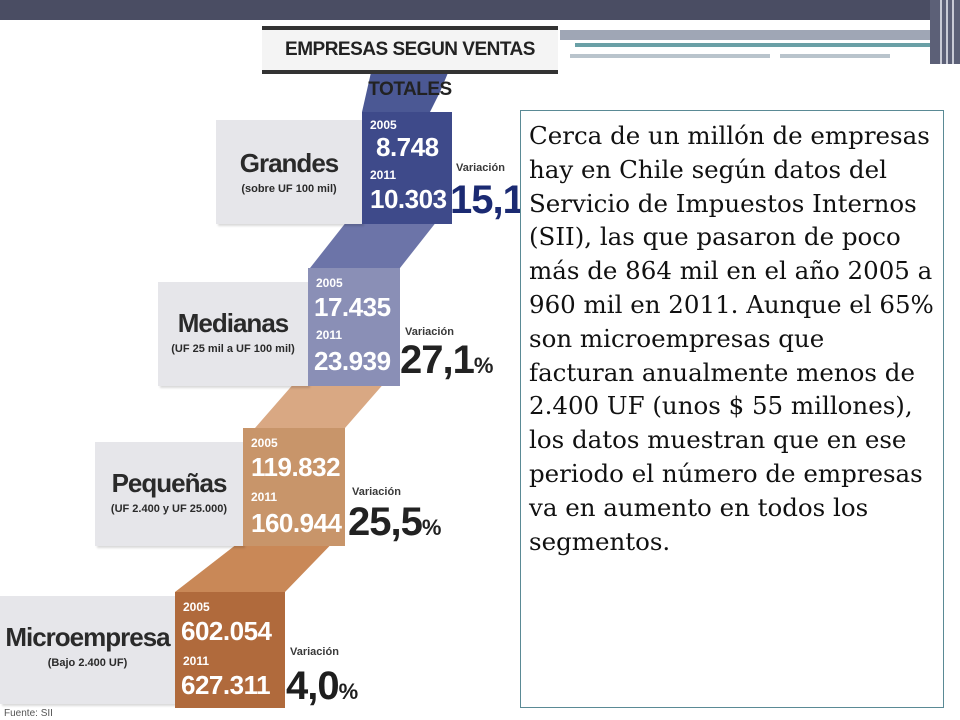 The width and height of the screenshot is (960, 720). I want to click on variation-micro: 4,0%, so click(322, 686).